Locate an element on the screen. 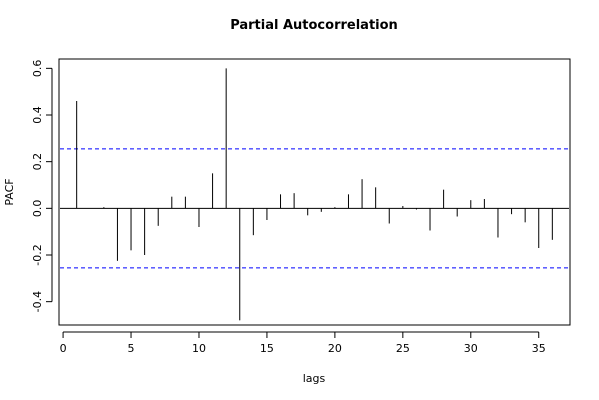 The height and width of the screenshot is (400, 599). y-tick-label: -0.2 is located at coordinates (37, 254).